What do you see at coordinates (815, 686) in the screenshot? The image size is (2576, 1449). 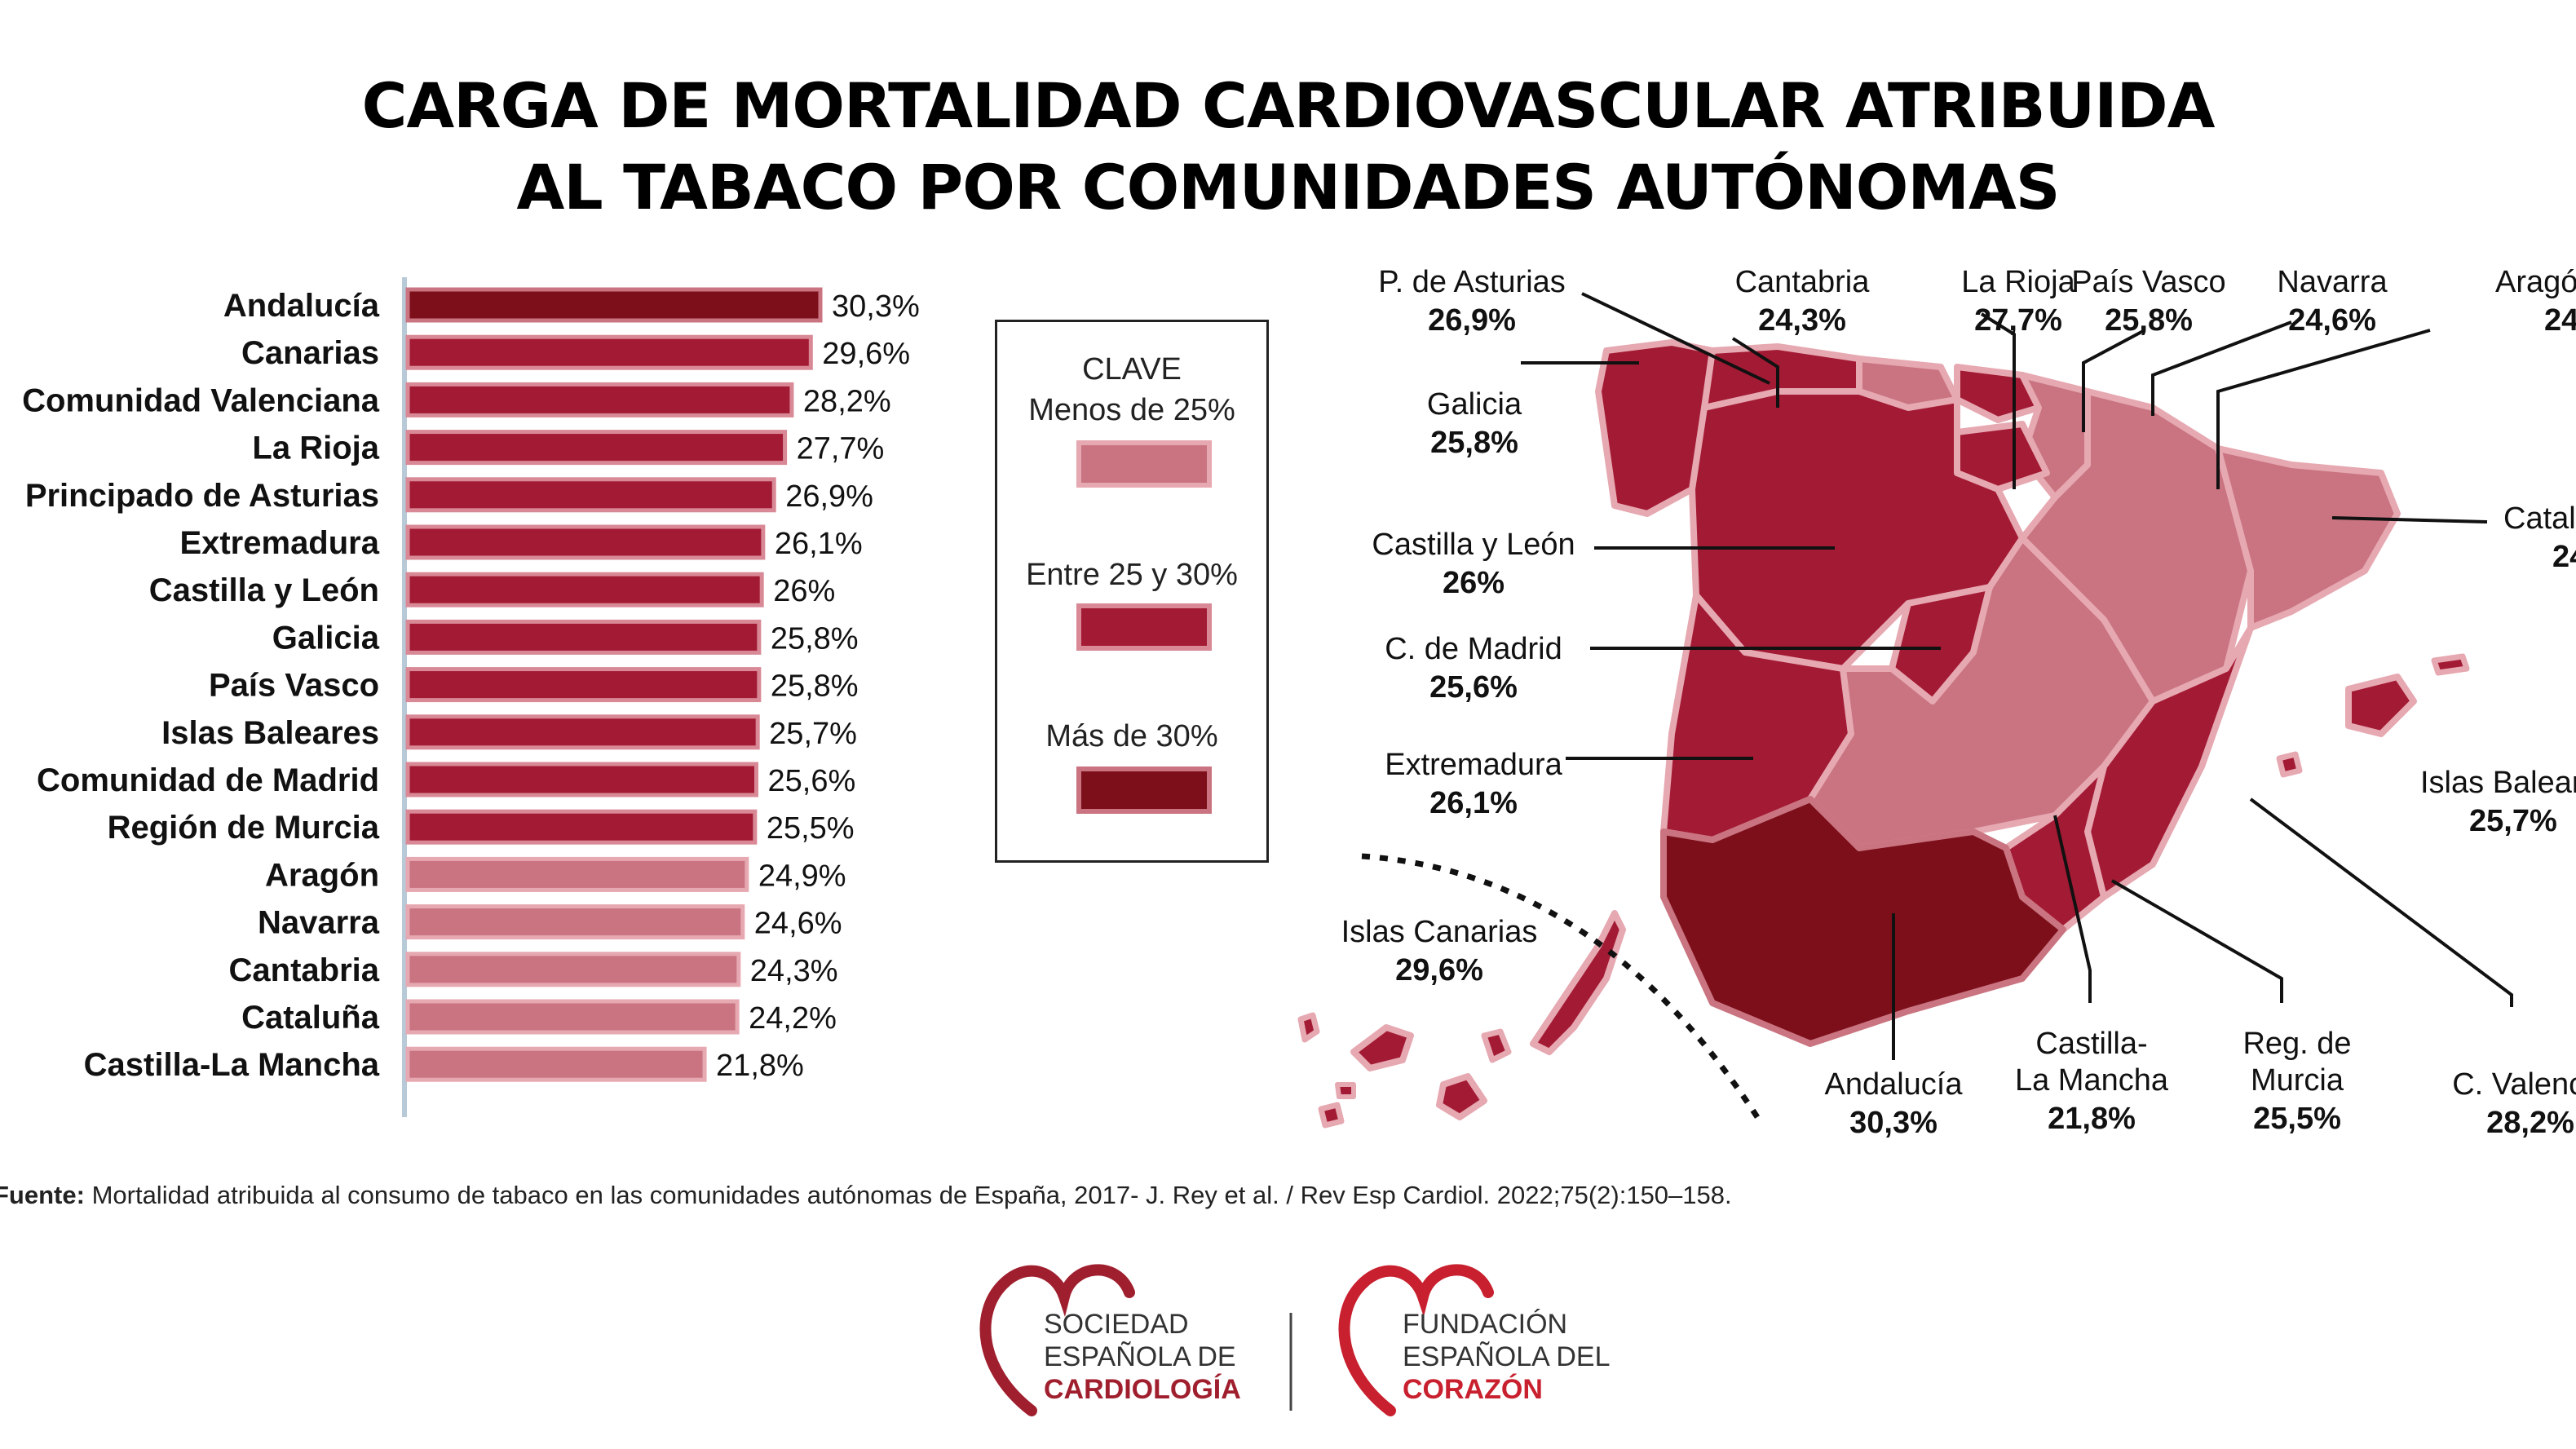 I see `bar-value-8: 25,8%` at bounding box center [815, 686].